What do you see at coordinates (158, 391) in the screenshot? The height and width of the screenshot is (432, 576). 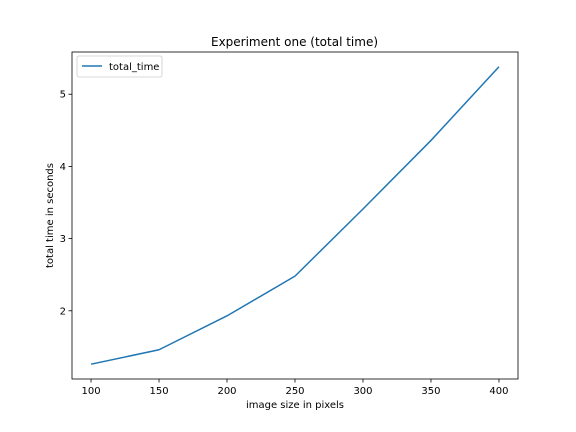 I see `x-tick-label: 150` at bounding box center [158, 391].